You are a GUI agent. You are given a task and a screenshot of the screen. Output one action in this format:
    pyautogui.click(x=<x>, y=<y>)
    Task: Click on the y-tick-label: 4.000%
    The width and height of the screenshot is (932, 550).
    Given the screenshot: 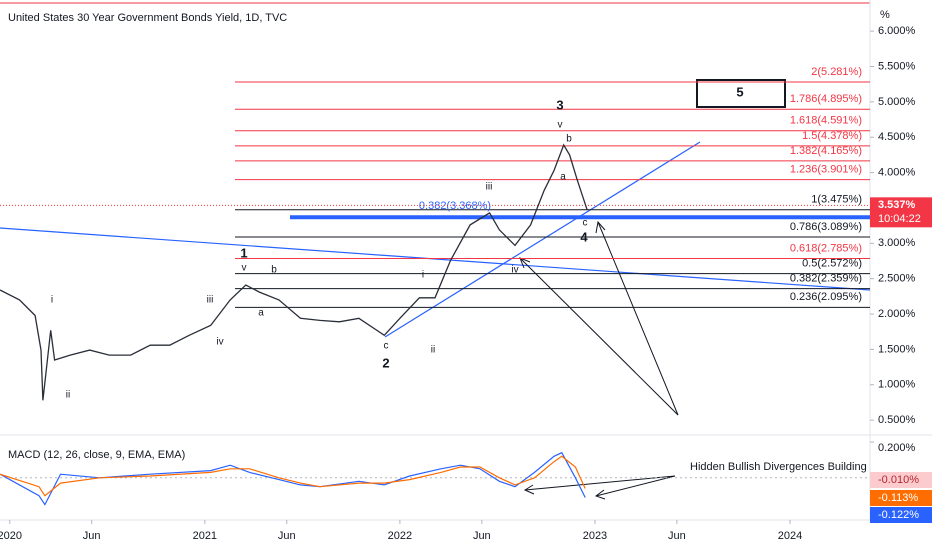 What is the action you would take?
    pyautogui.click(x=897, y=172)
    